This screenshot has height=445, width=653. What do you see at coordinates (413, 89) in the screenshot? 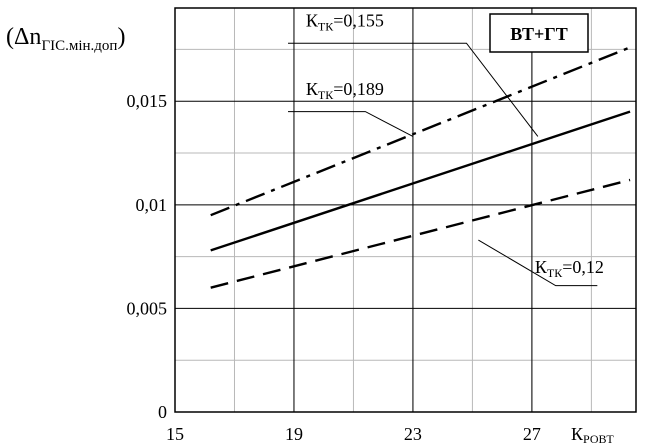
I see `ann-0155-leader` at bounding box center [413, 89].